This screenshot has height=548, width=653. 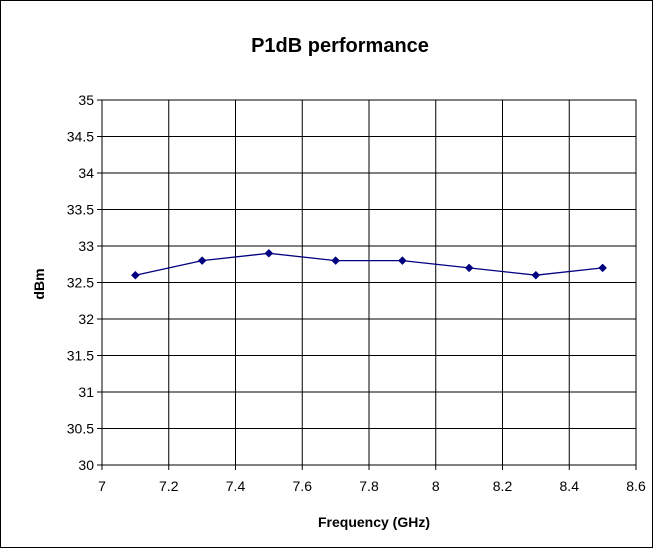 What do you see at coordinates (39, 283) in the screenshot?
I see `y-axis-label: dBm` at bounding box center [39, 283].